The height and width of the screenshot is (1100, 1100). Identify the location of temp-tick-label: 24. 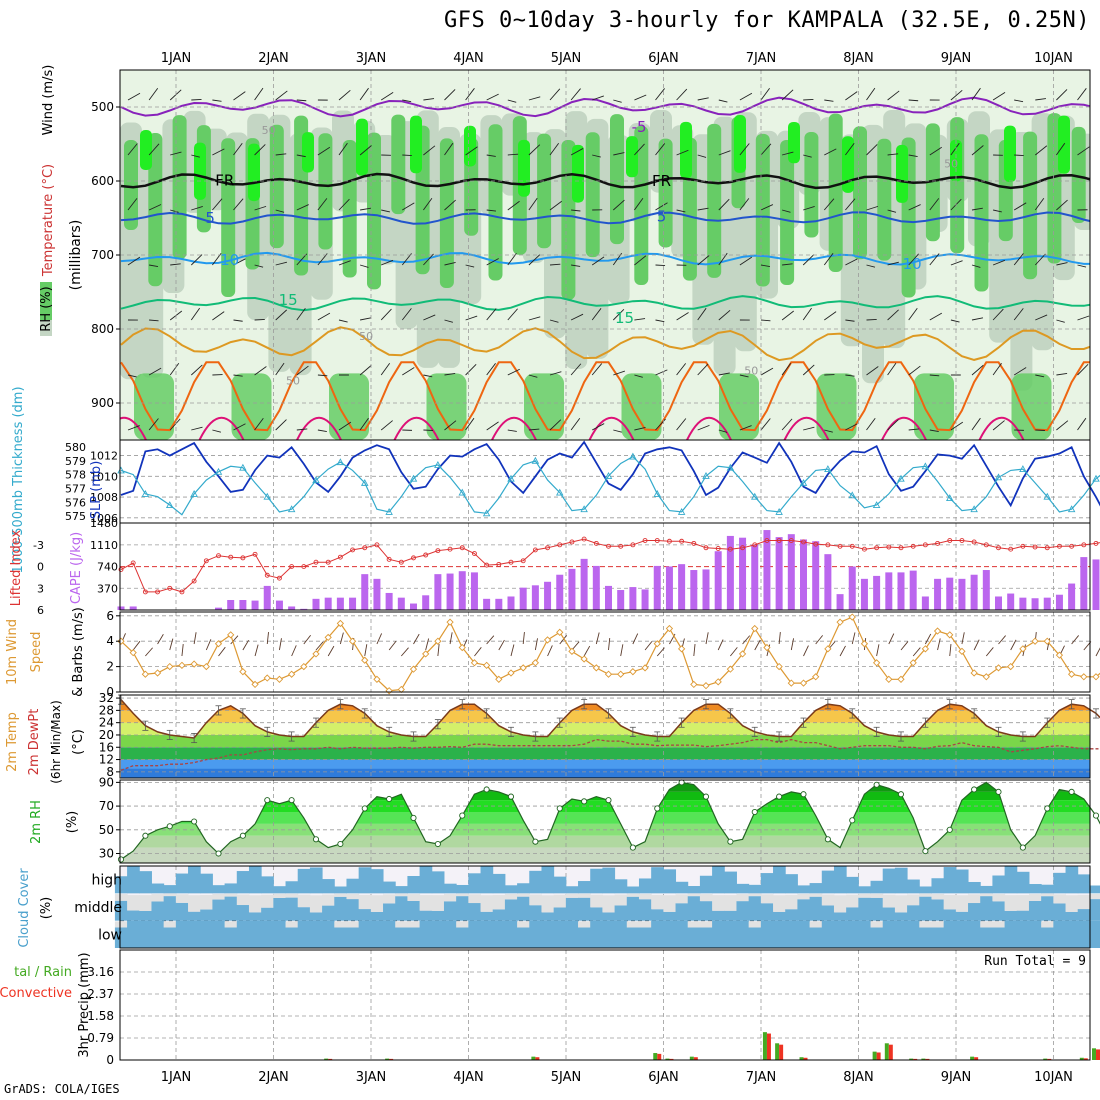
(106, 723).